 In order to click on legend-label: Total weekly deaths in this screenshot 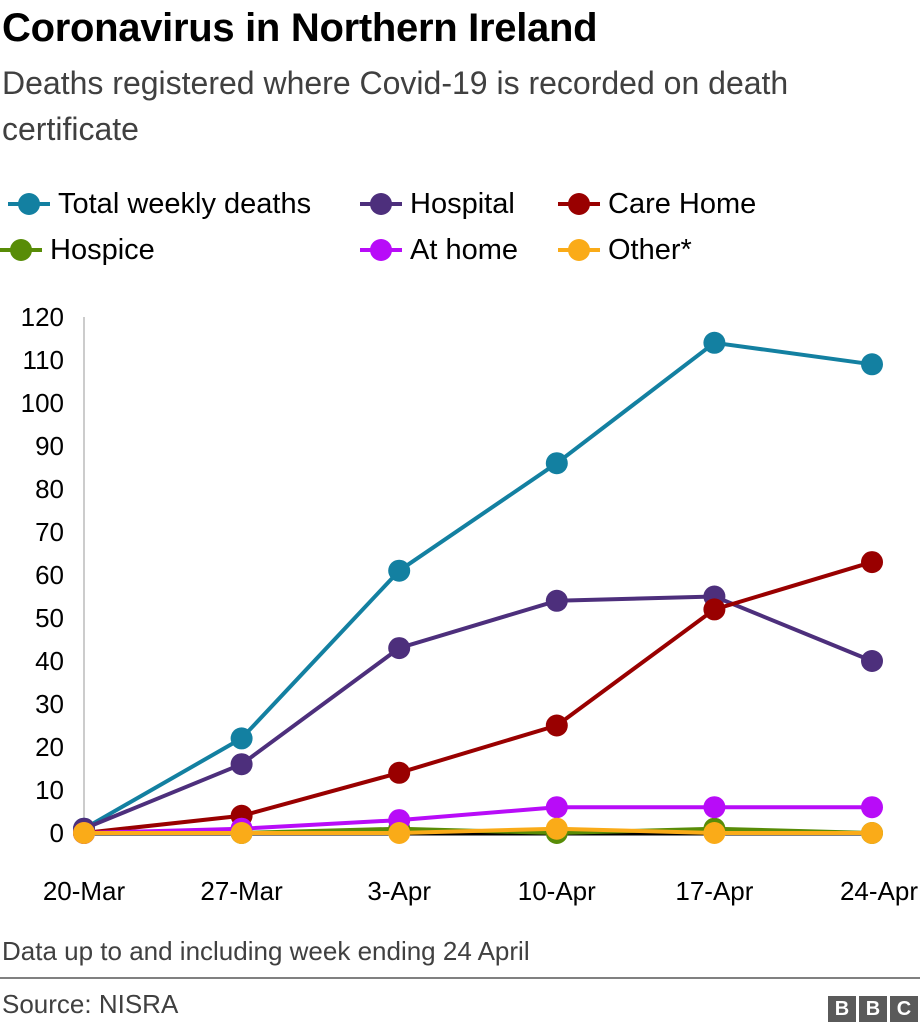, I will do `click(185, 203)`.